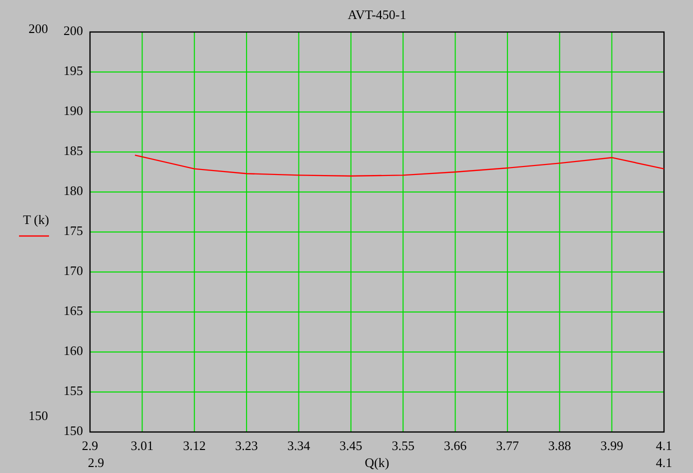 This screenshot has width=693, height=473. Describe the element at coordinates (664, 462) in the screenshot. I see `text: 4.1` at that location.